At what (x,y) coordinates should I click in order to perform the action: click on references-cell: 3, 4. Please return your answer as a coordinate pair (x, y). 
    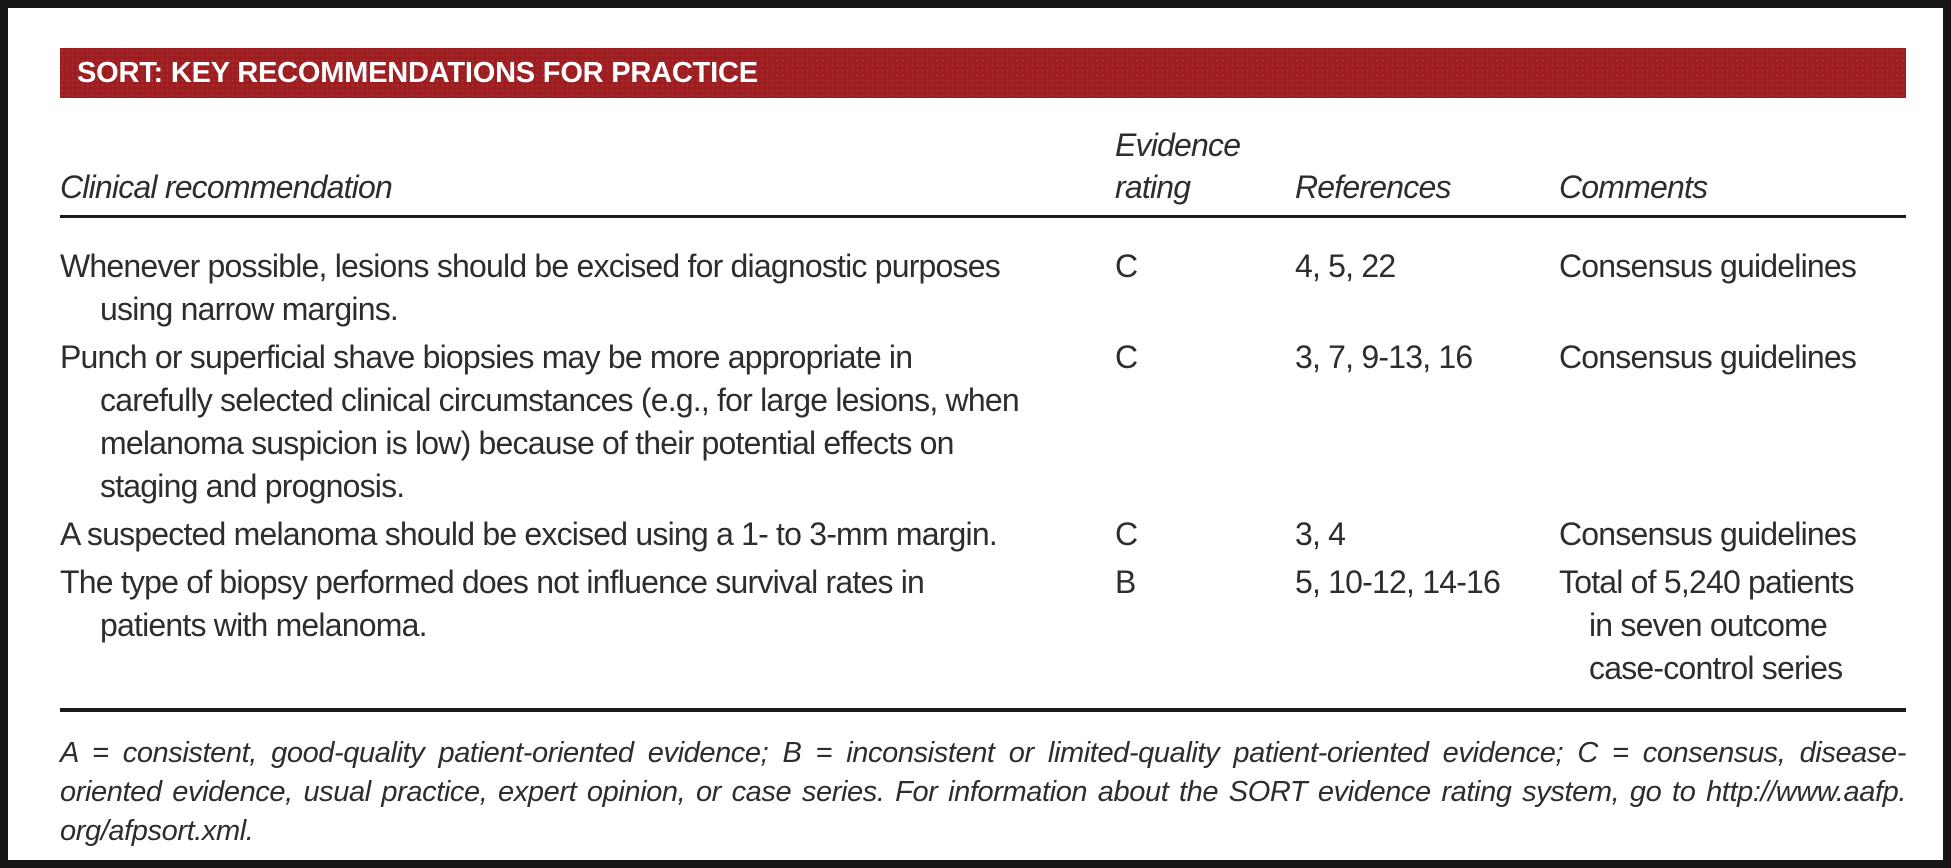
    Looking at the image, I should click on (1320, 534).